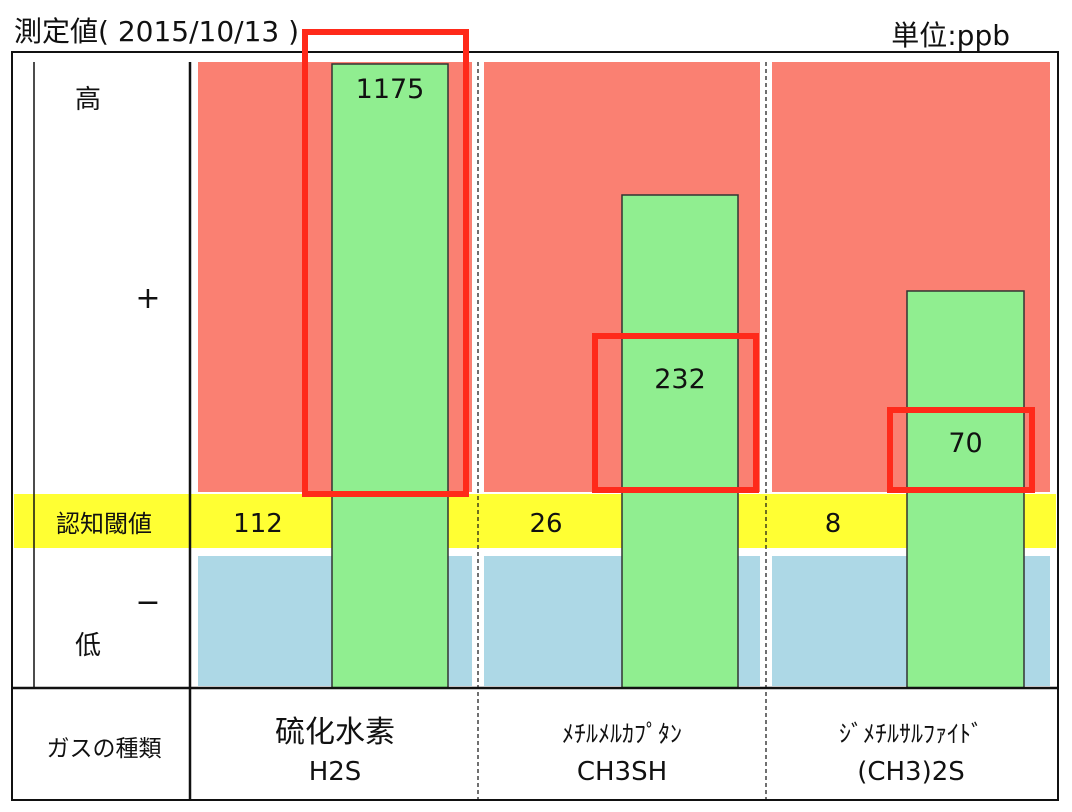  I want to click on threshold-value-1: 26, so click(545, 524).